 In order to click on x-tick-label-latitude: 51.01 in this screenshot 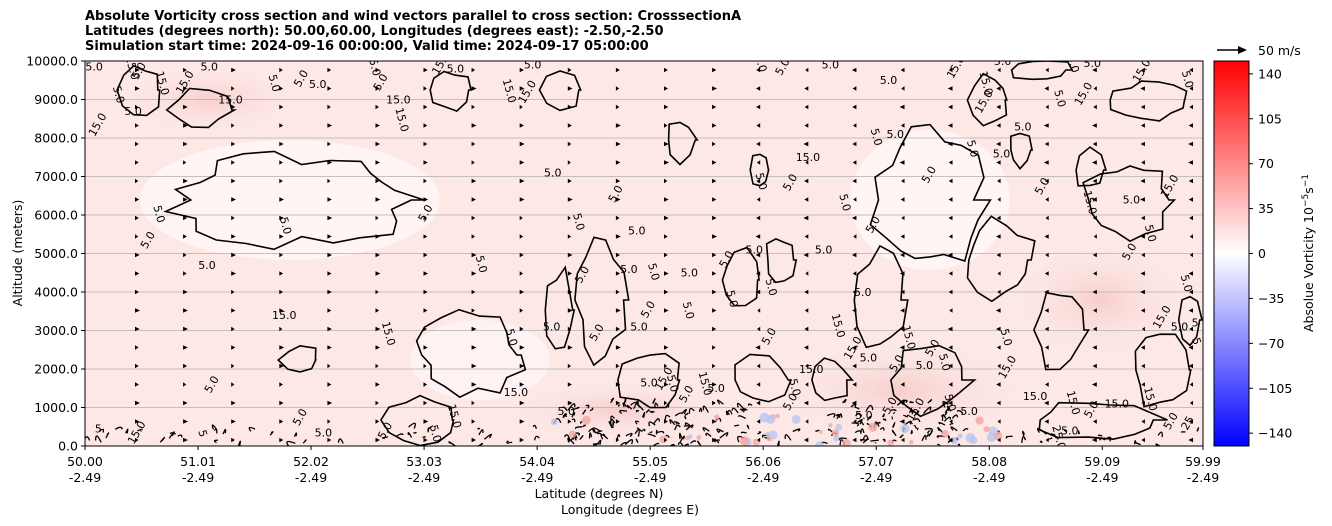, I will do `click(198, 461)`.